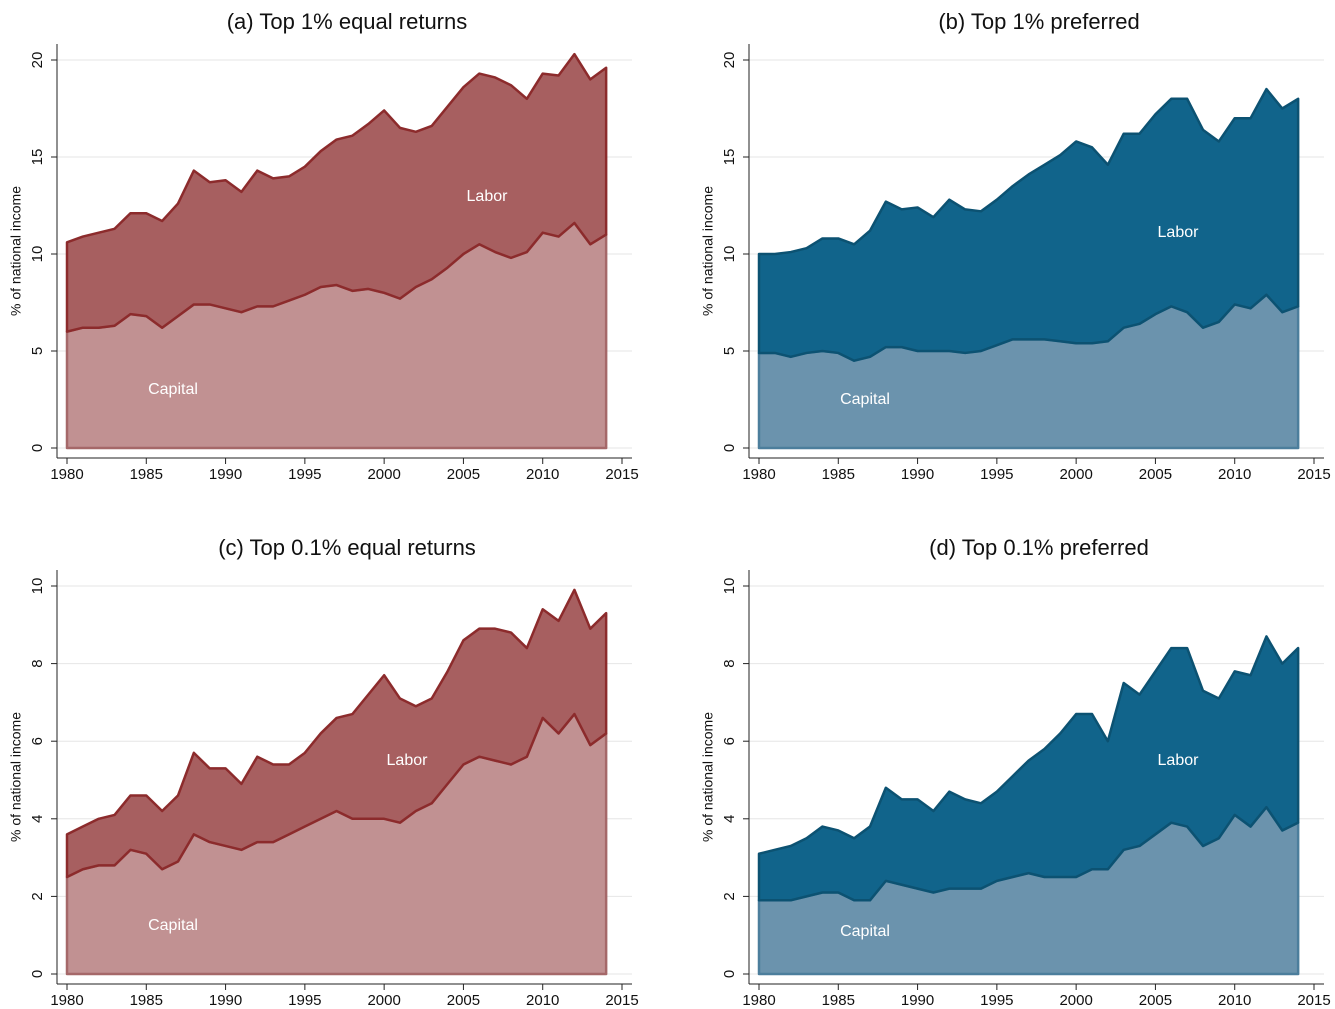 The height and width of the screenshot is (1009, 1335). Describe the element at coordinates (1039, 547) in the screenshot. I see `panel-title: (d) Top 0.1% preferred` at that location.